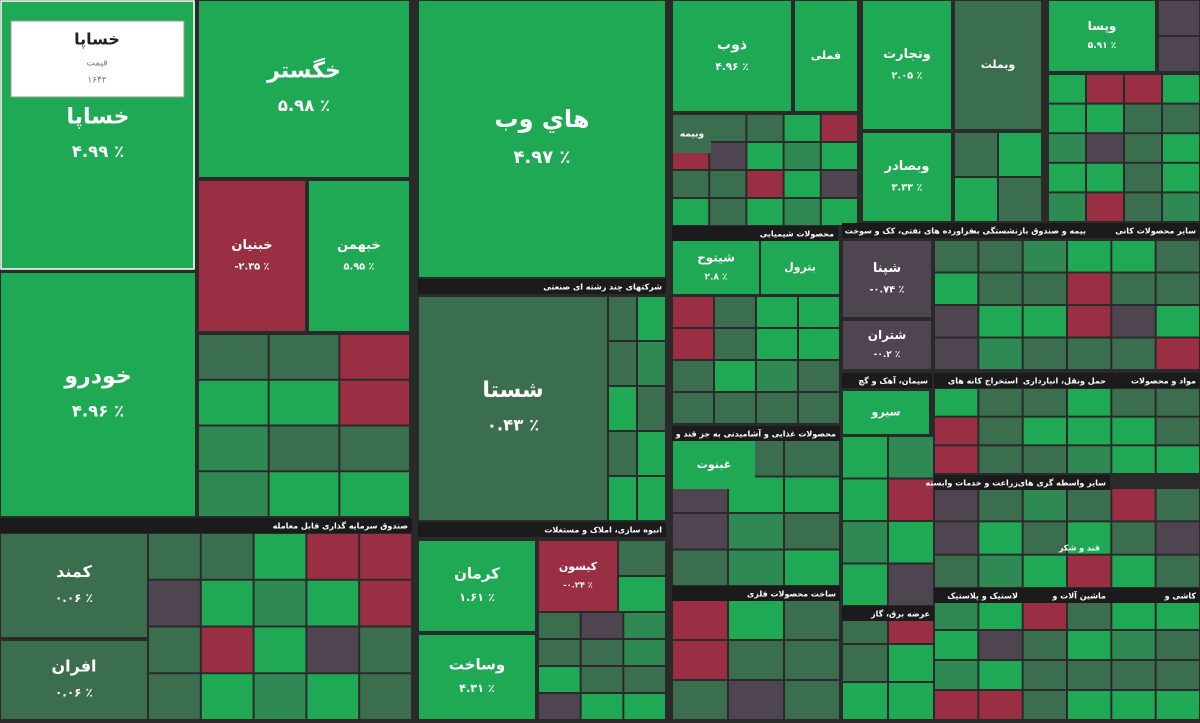 This screenshot has width=1200, height=723. I want to click on sector-label: انبوه سازی، املاک و مستغلات, so click(603, 530).